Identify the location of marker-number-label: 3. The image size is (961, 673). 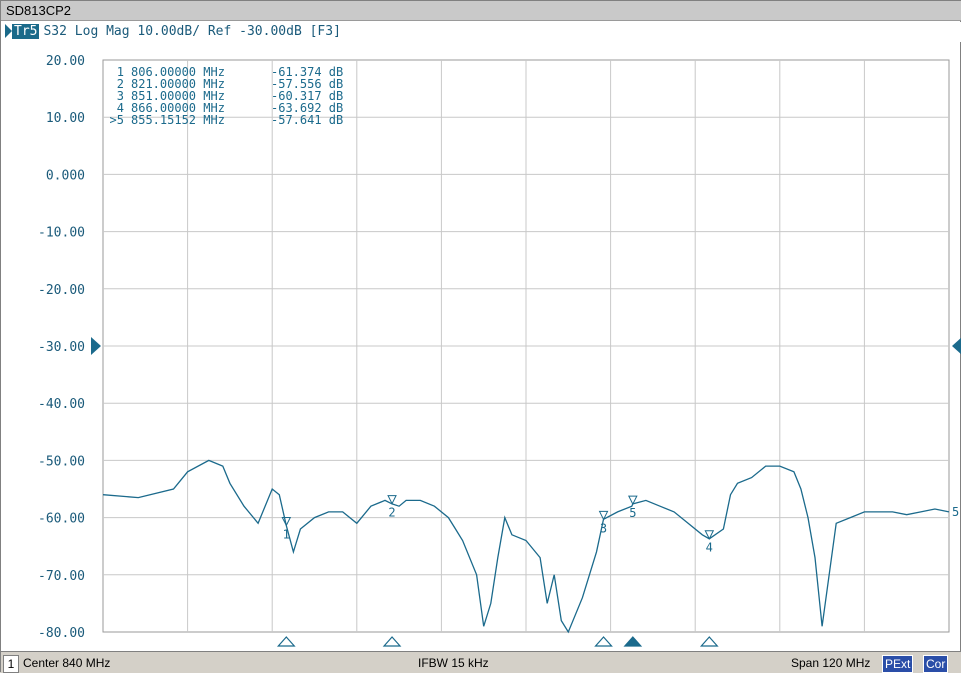
(603, 528).